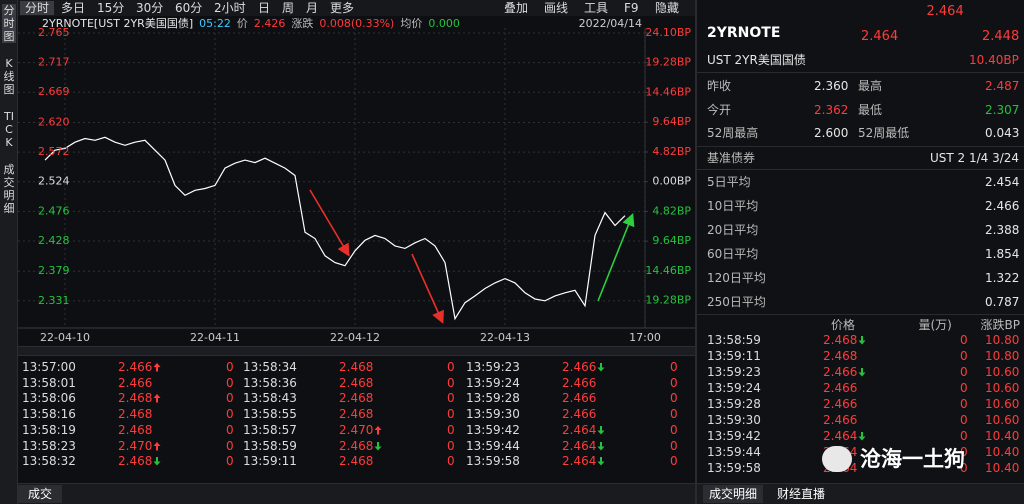  Describe the element at coordinates (444, 23) in the screenshot. I see `header-avg: 0.000` at that location.